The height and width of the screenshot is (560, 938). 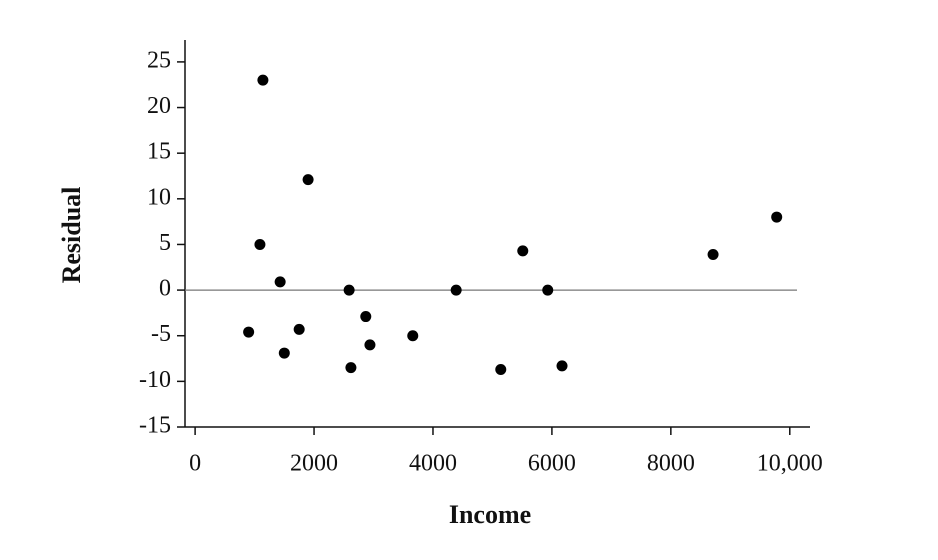 What do you see at coordinates (159, 60) in the screenshot?
I see `y-tick-label: 25` at bounding box center [159, 60].